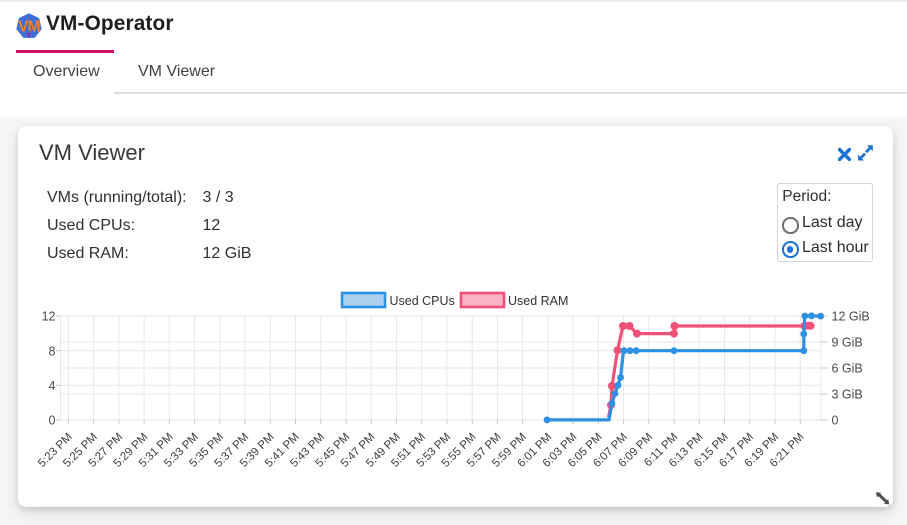  What do you see at coordinates (847, 369) in the screenshot?
I see `svg-text: 6 GiB` at bounding box center [847, 369].